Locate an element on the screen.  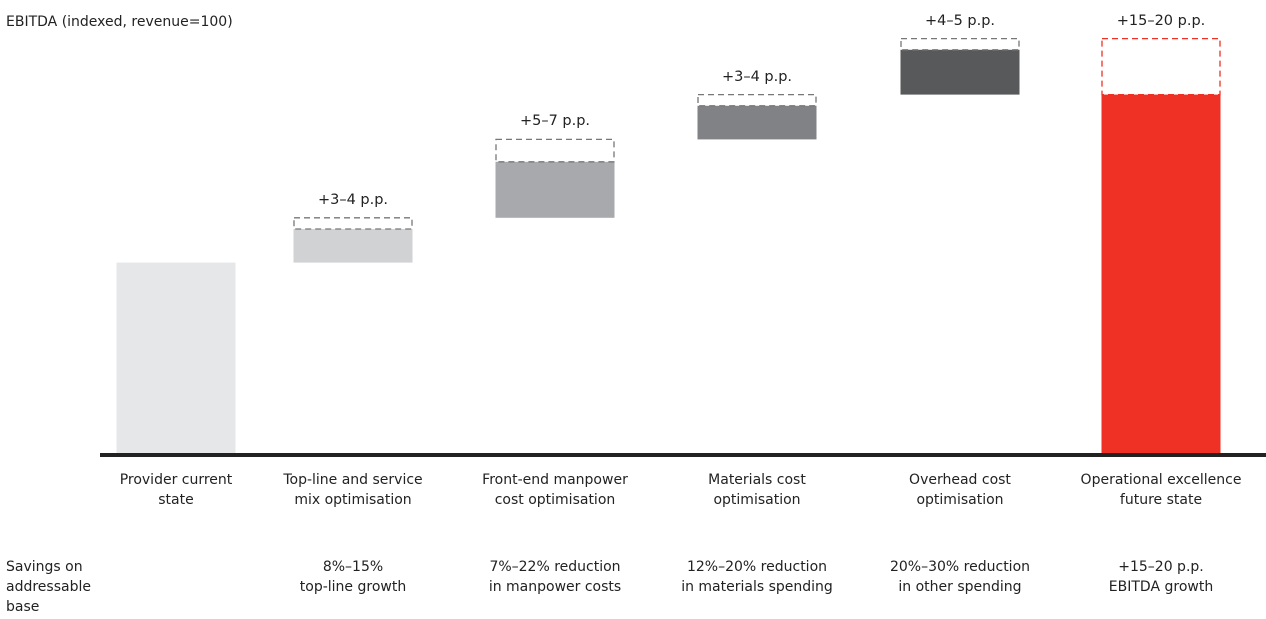
category-label: Provider current state is located at coordinates (176, 490).